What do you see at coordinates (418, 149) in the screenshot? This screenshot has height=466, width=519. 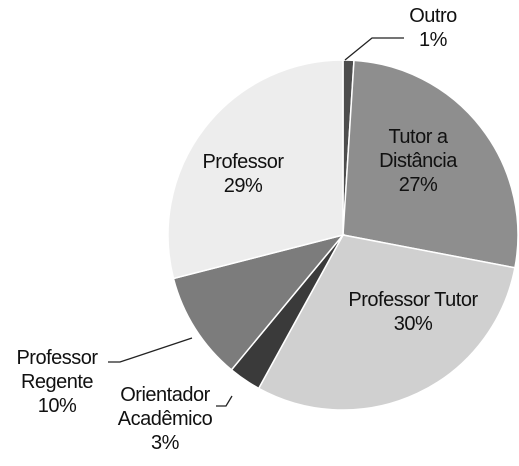 I see `category-name: Tutor a Distância` at bounding box center [418, 149].